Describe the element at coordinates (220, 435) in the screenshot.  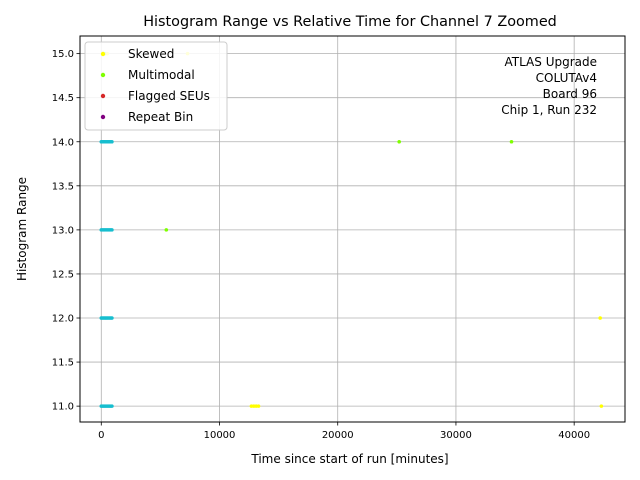
I see `x-tick-label: 10000` at that location.